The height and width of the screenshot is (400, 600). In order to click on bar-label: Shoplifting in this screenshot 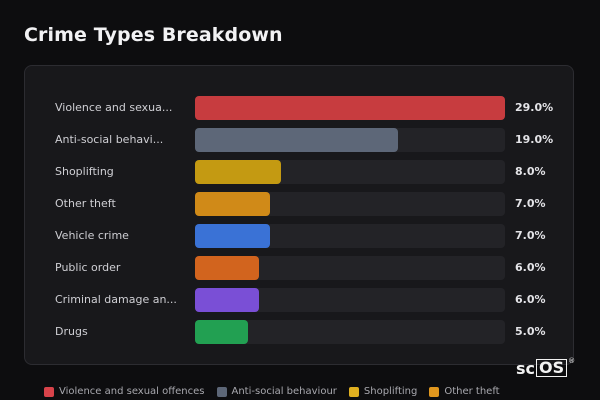, I will do `click(84, 171)`.